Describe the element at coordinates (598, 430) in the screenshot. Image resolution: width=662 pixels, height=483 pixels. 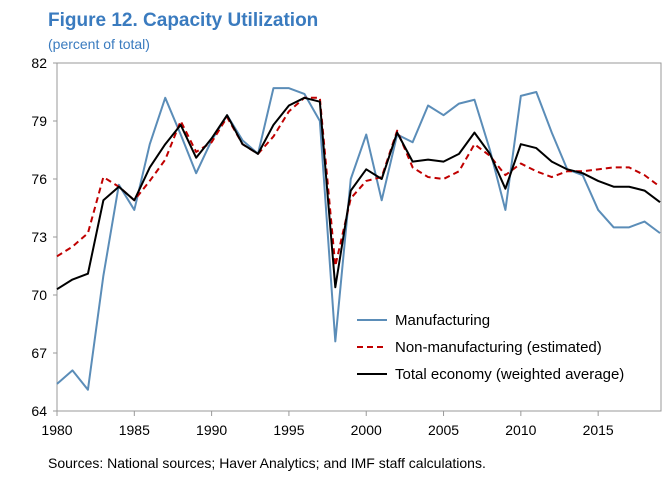
I see `x-tick-label: 2015` at that location.